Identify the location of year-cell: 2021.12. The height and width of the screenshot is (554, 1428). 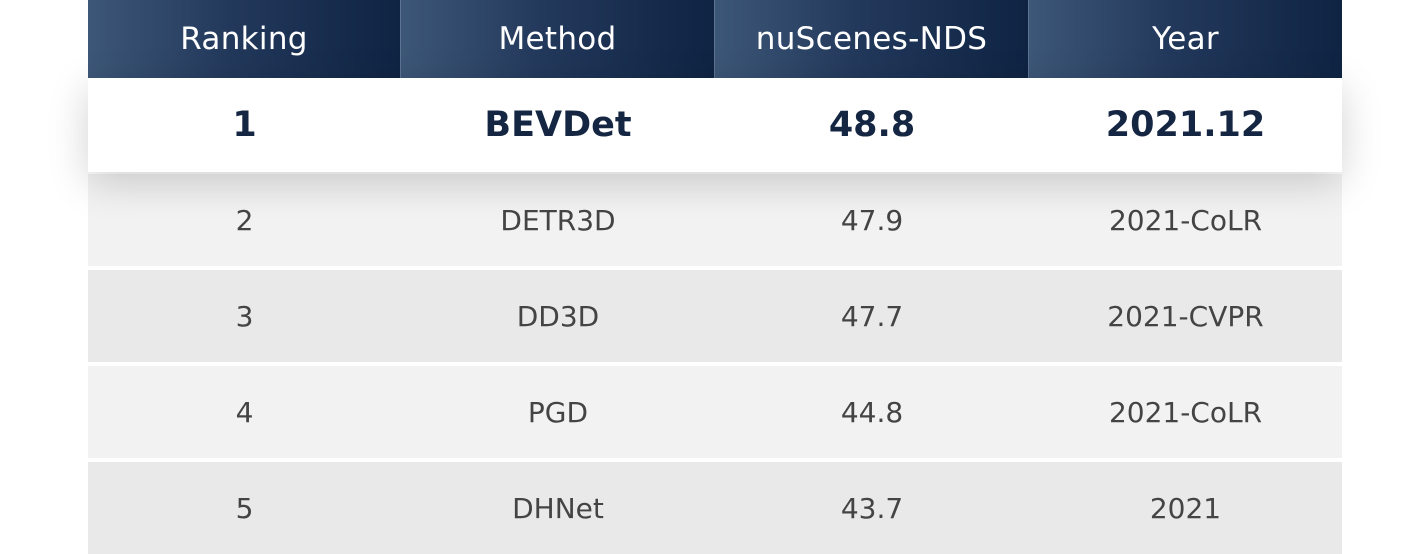
(1185, 125).